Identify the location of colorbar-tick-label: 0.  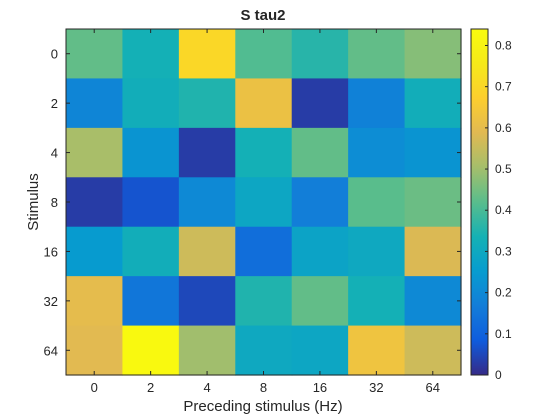
(498, 375).